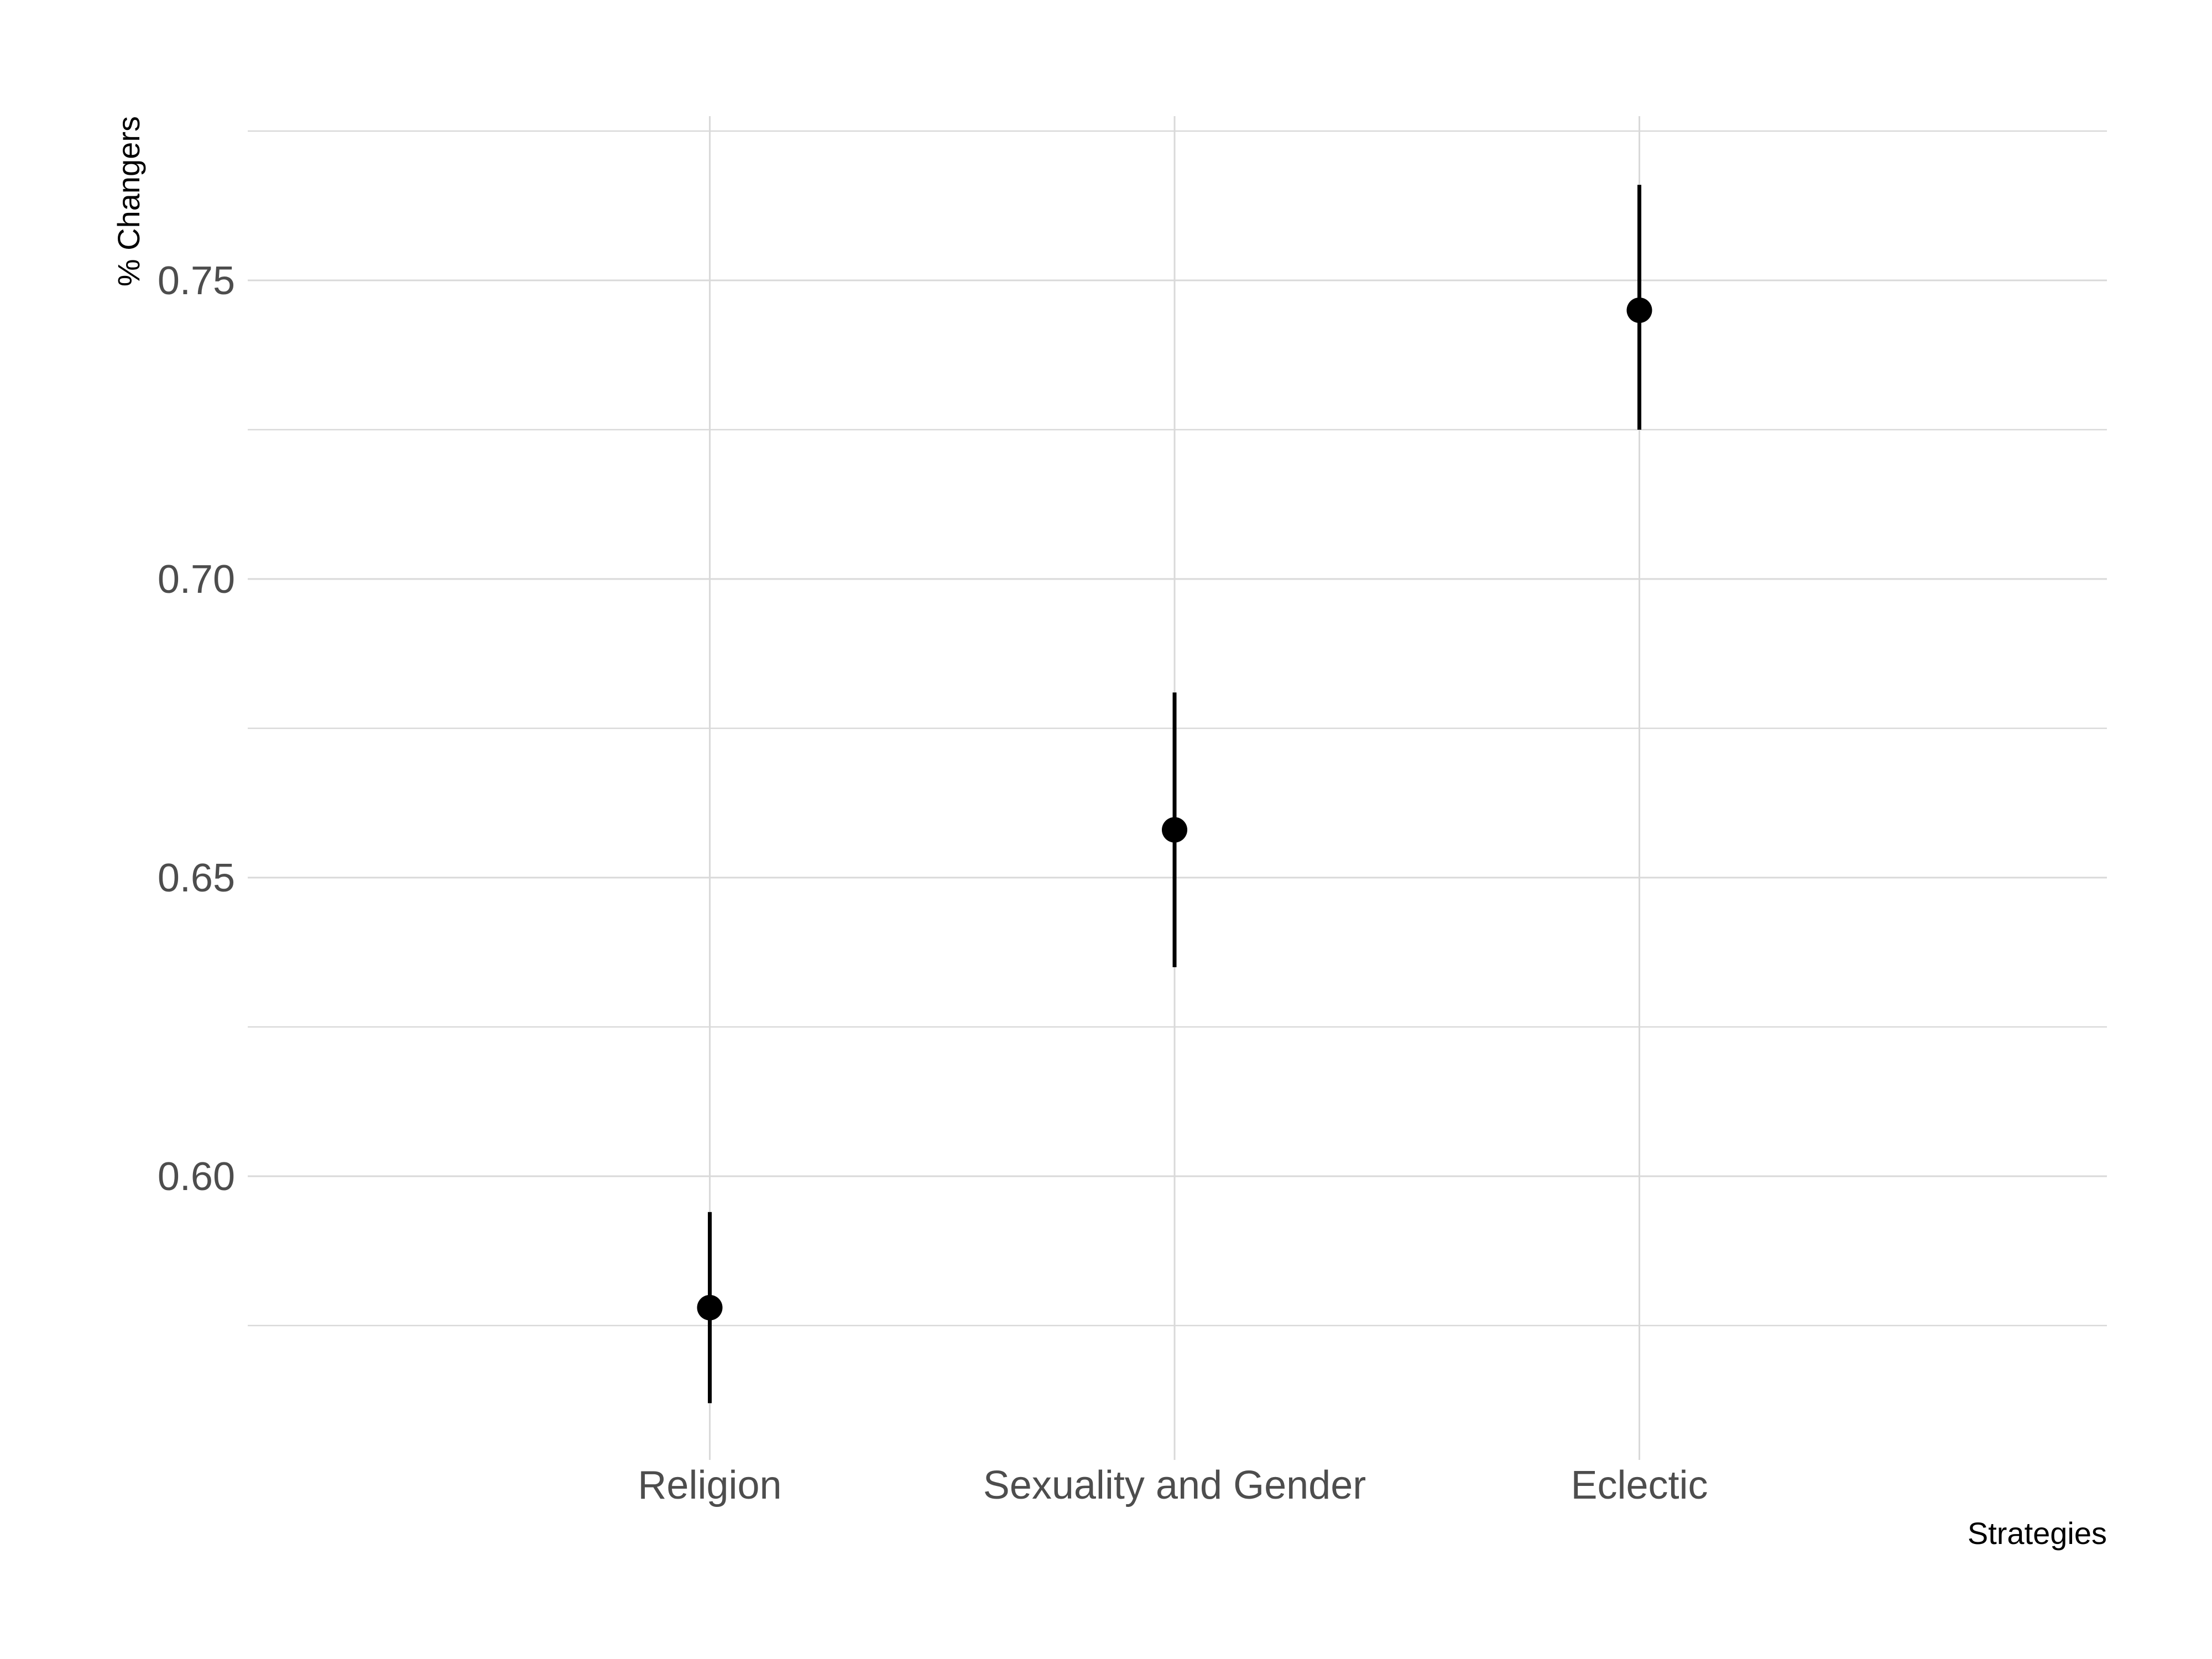  Describe the element at coordinates (197, 580) in the screenshot. I see `y-tick-label: 0.70` at that location.